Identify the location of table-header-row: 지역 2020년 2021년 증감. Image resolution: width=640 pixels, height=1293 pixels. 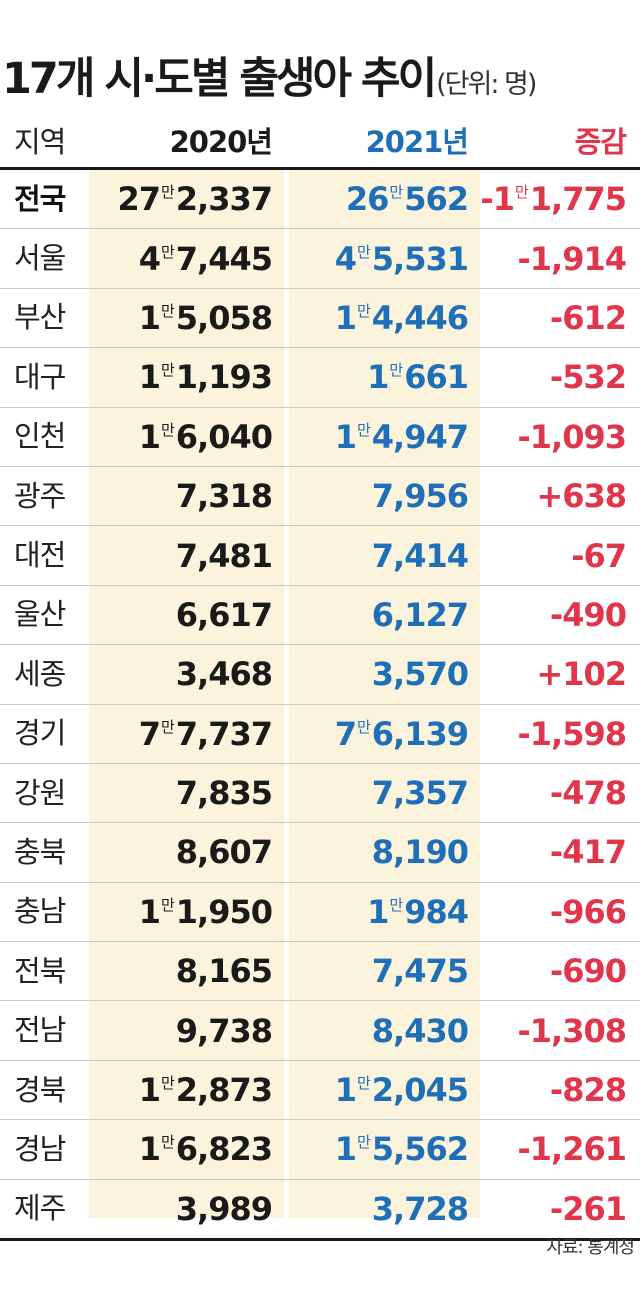
(320, 143).